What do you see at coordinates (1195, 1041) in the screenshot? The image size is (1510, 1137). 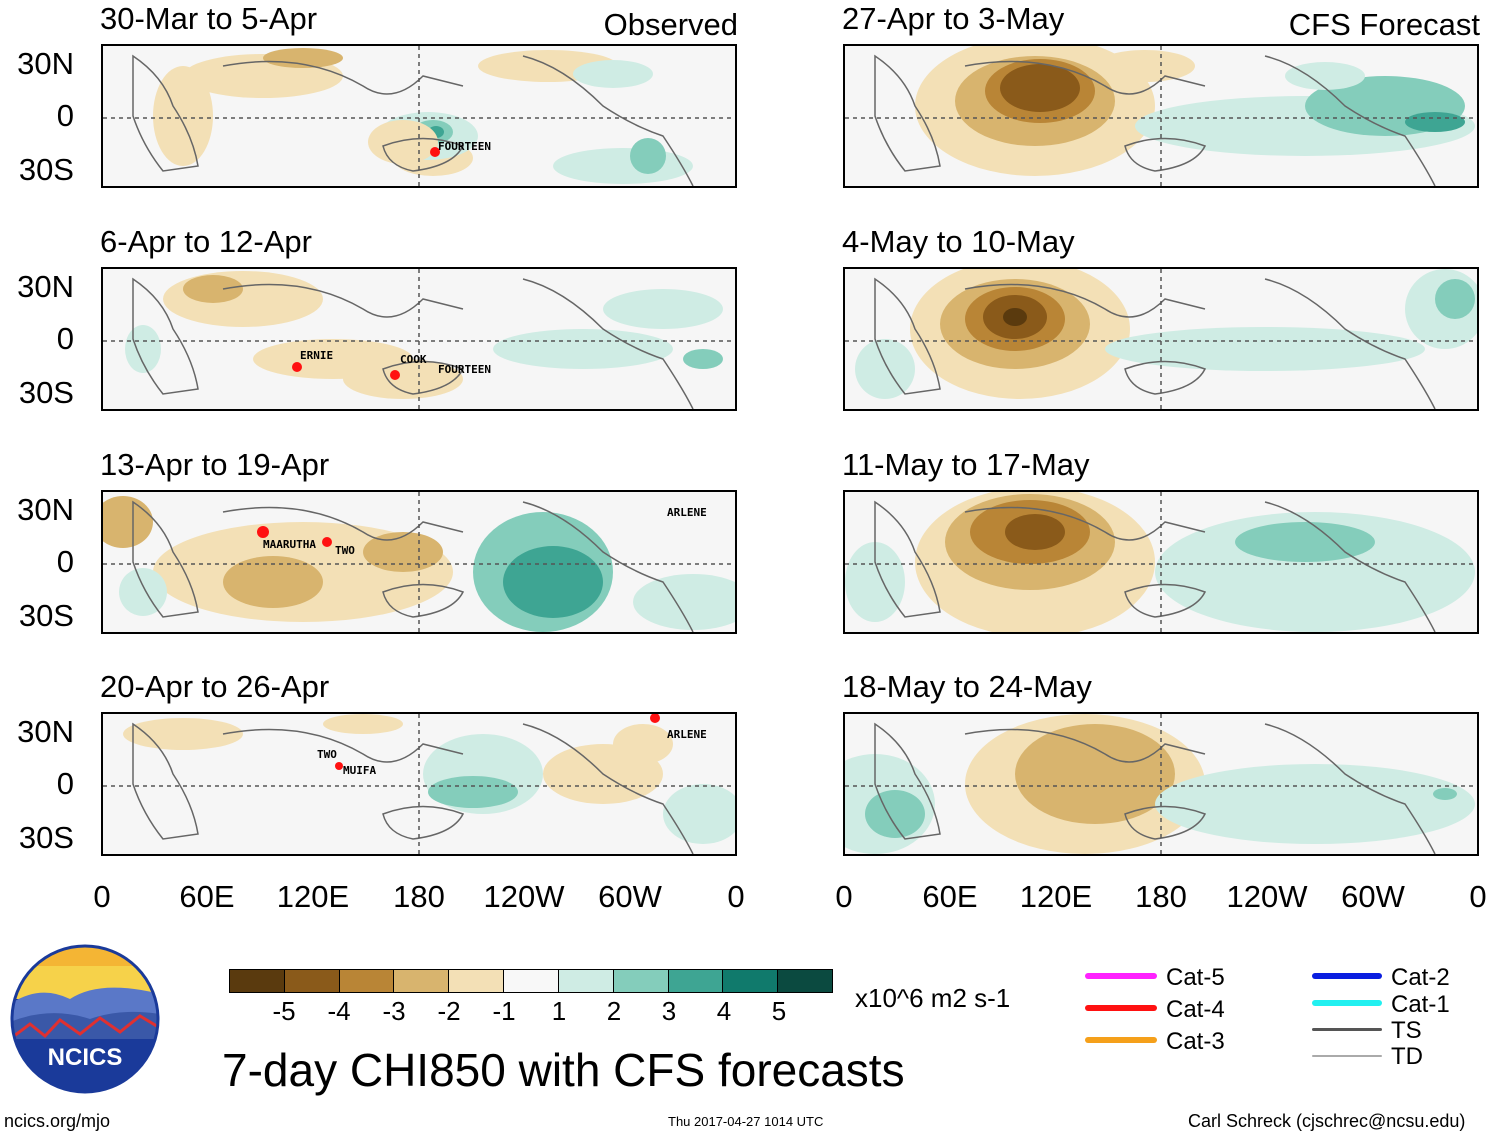 I see `legend-label-cat3: Cat-3` at bounding box center [1195, 1041].